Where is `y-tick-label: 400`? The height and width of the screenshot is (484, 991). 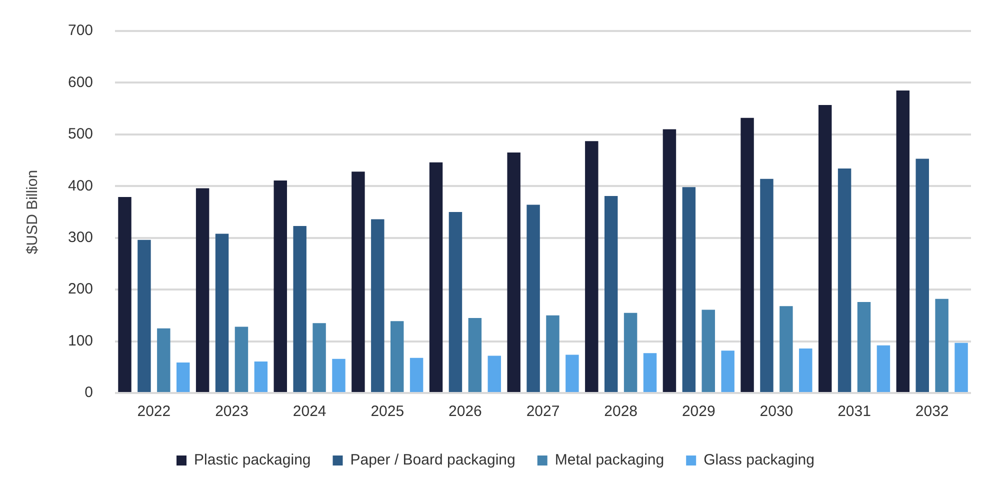
y-tick-label: 400 is located at coordinates (81, 185).